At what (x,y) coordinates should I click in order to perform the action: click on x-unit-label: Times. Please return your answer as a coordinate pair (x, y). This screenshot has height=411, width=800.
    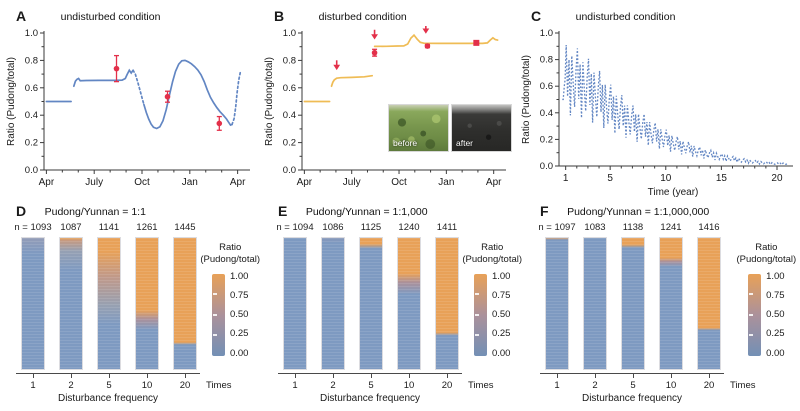
    Looking at the image, I should click on (481, 385).